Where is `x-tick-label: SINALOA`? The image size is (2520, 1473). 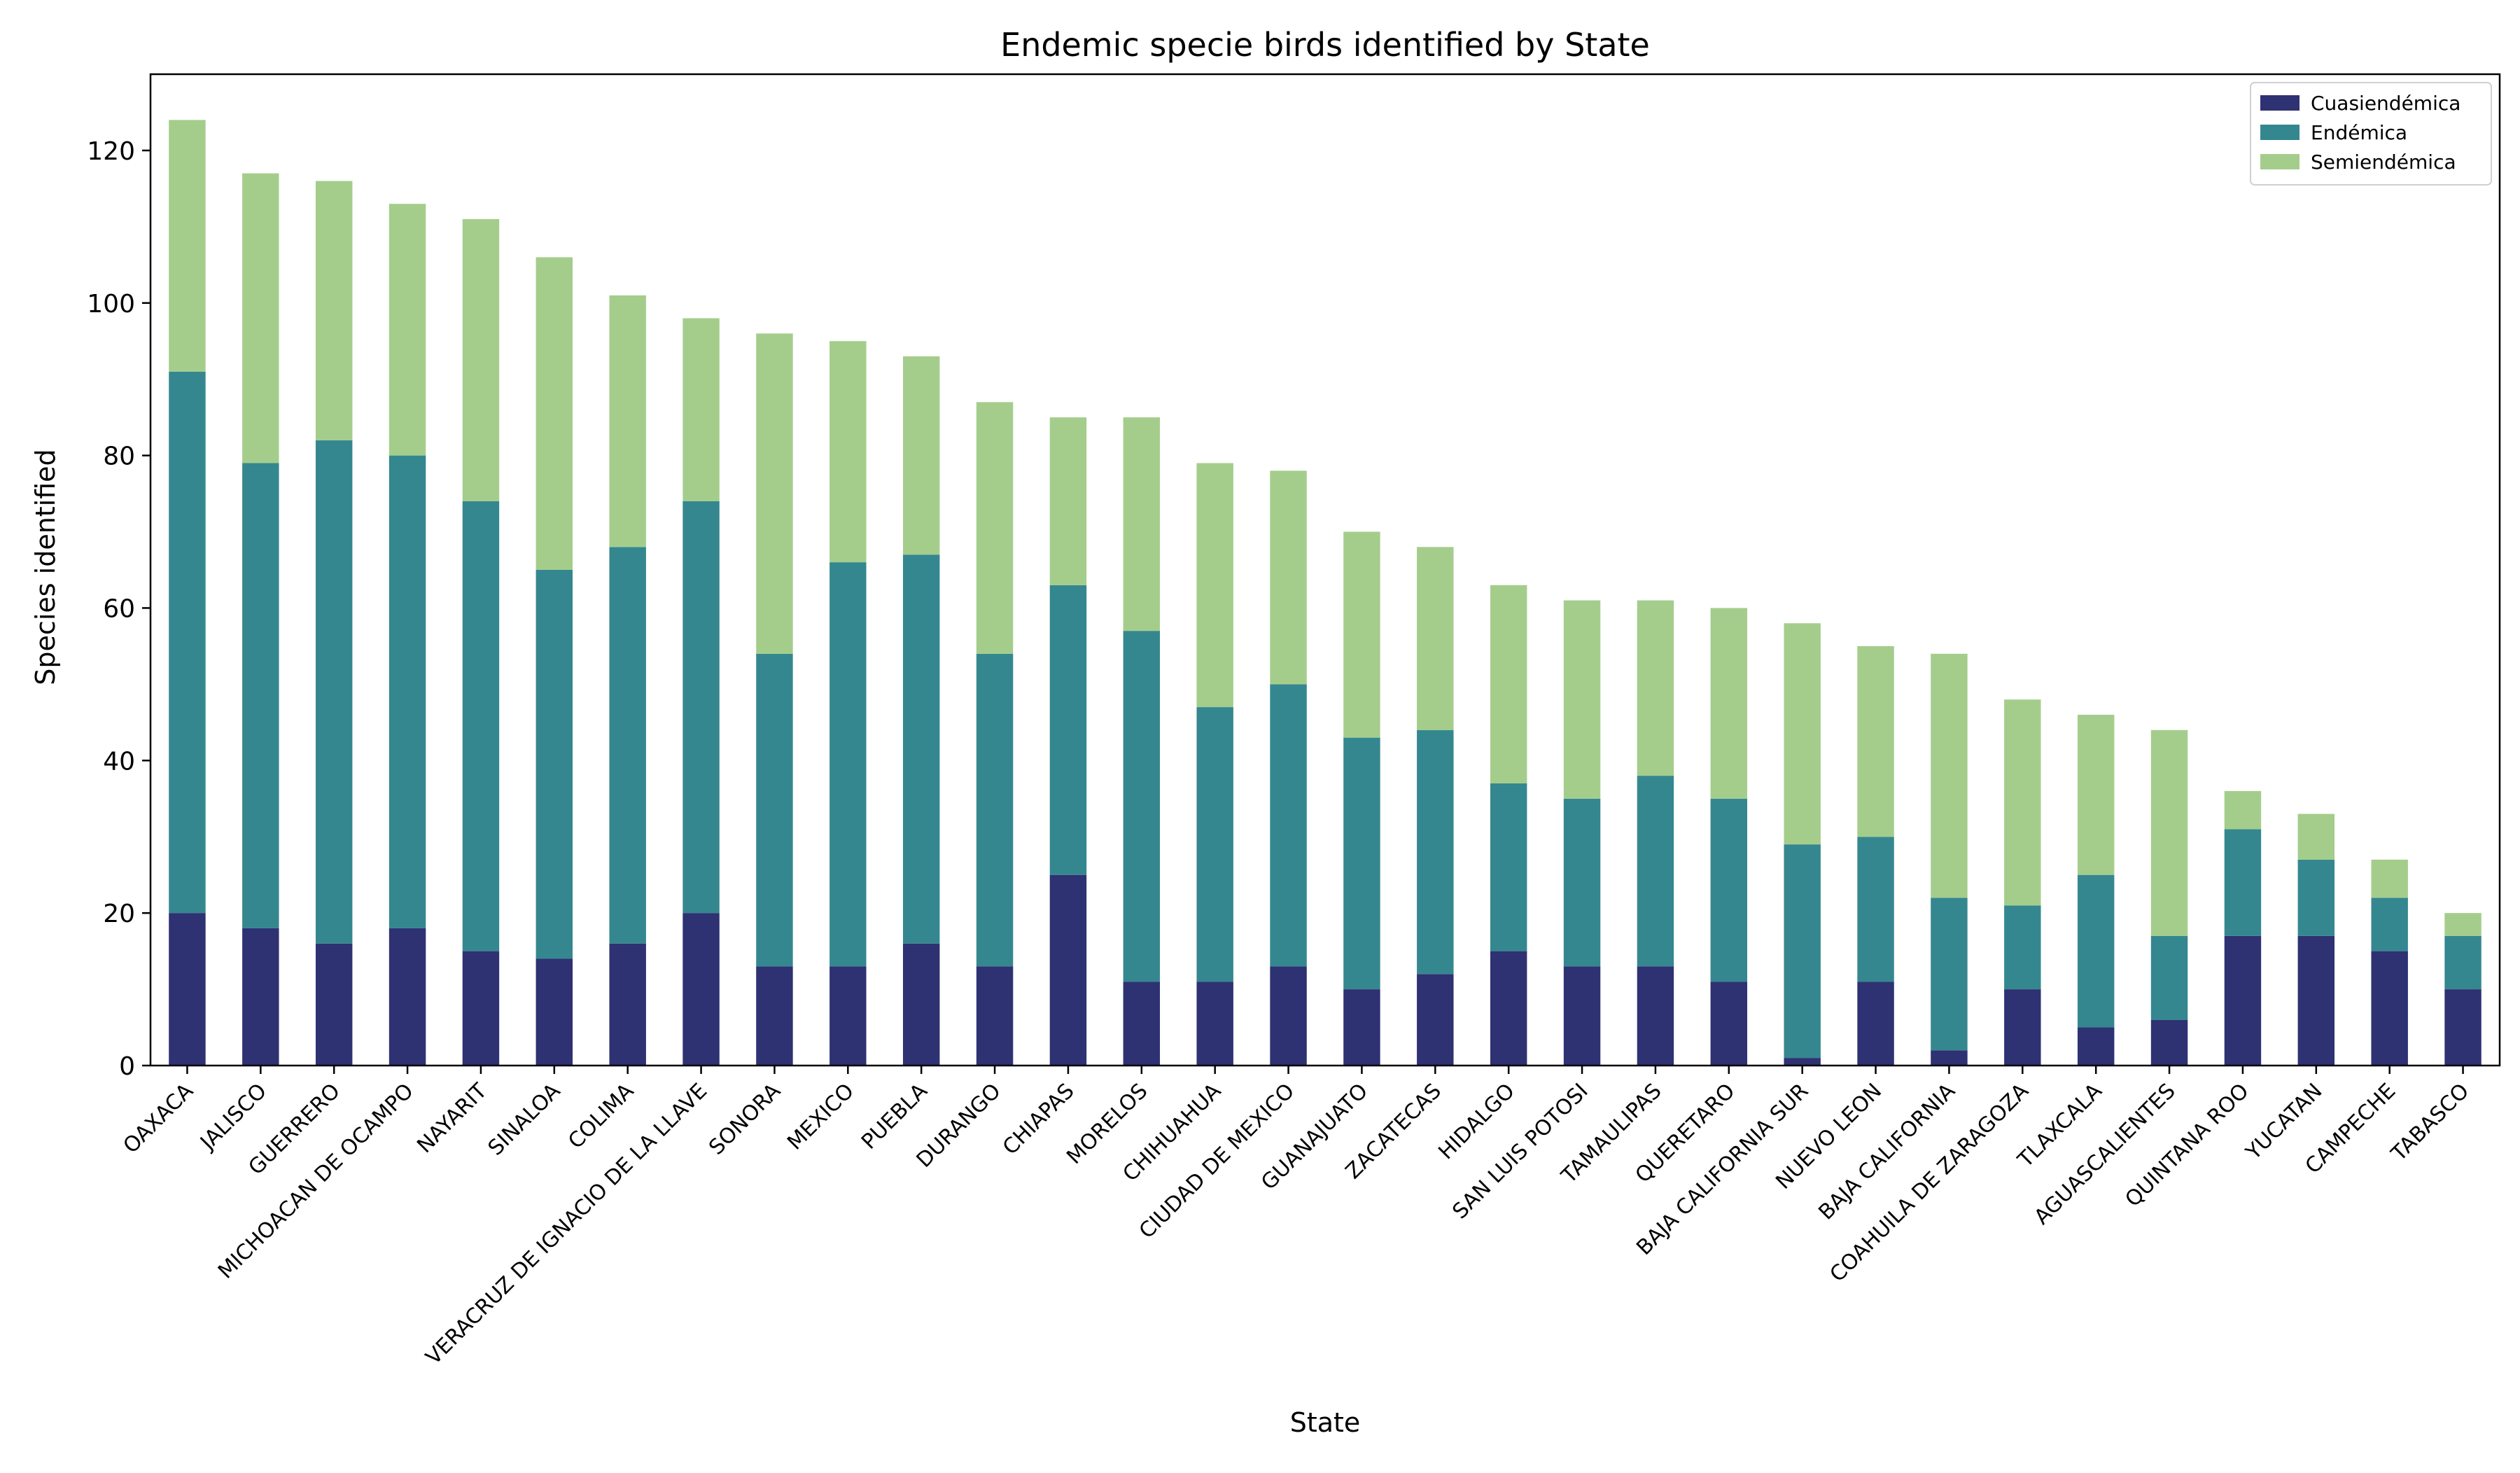 x-tick-label: SINALOA is located at coordinates (525, 1120).